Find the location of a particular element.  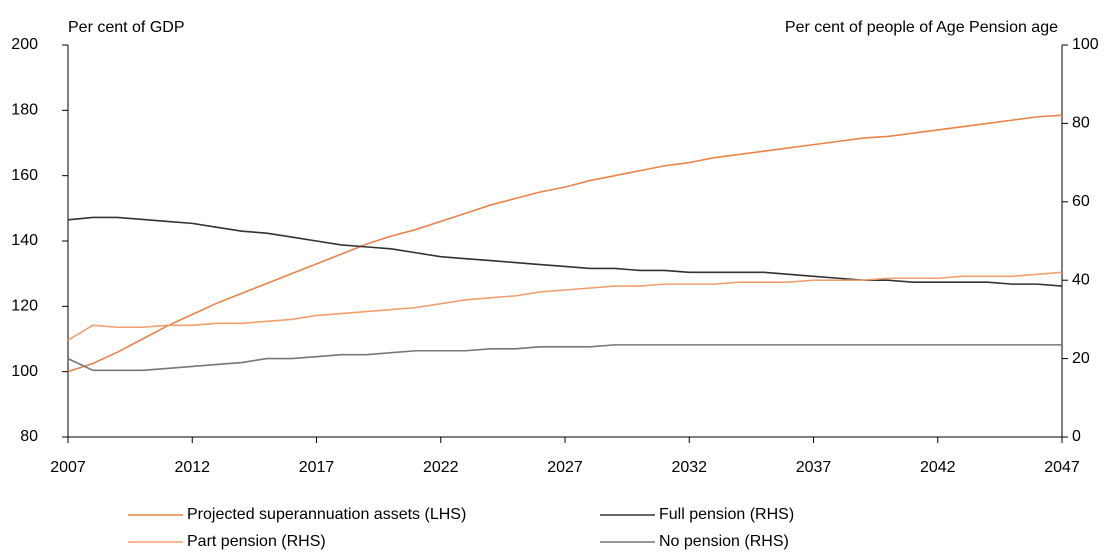

y2-tick-label: 20 is located at coordinates (1081, 358).